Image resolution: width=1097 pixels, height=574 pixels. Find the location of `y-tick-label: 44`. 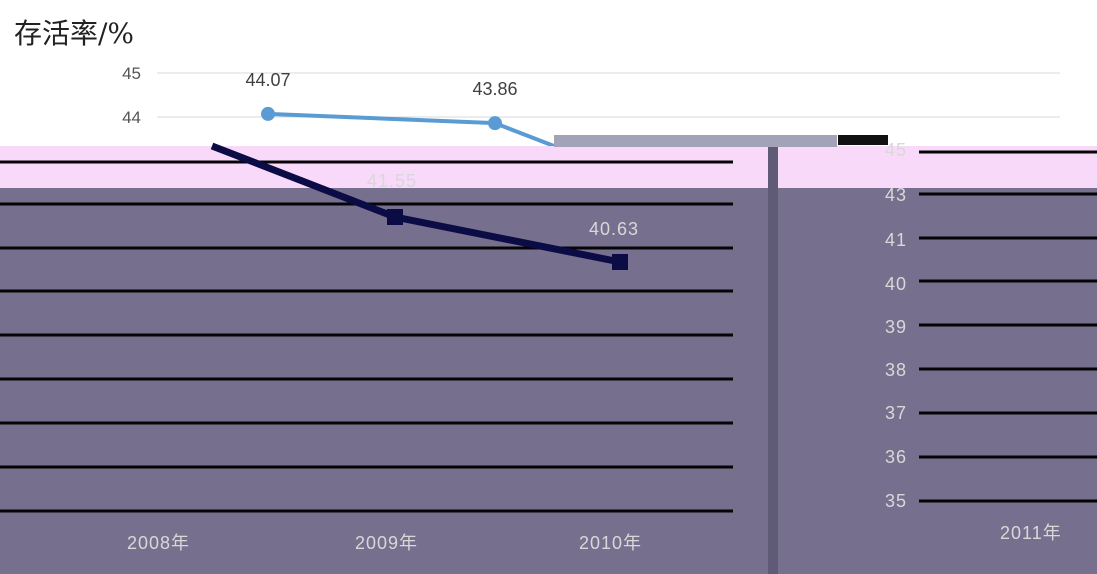

y-tick-label: 44 is located at coordinates (131, 117).